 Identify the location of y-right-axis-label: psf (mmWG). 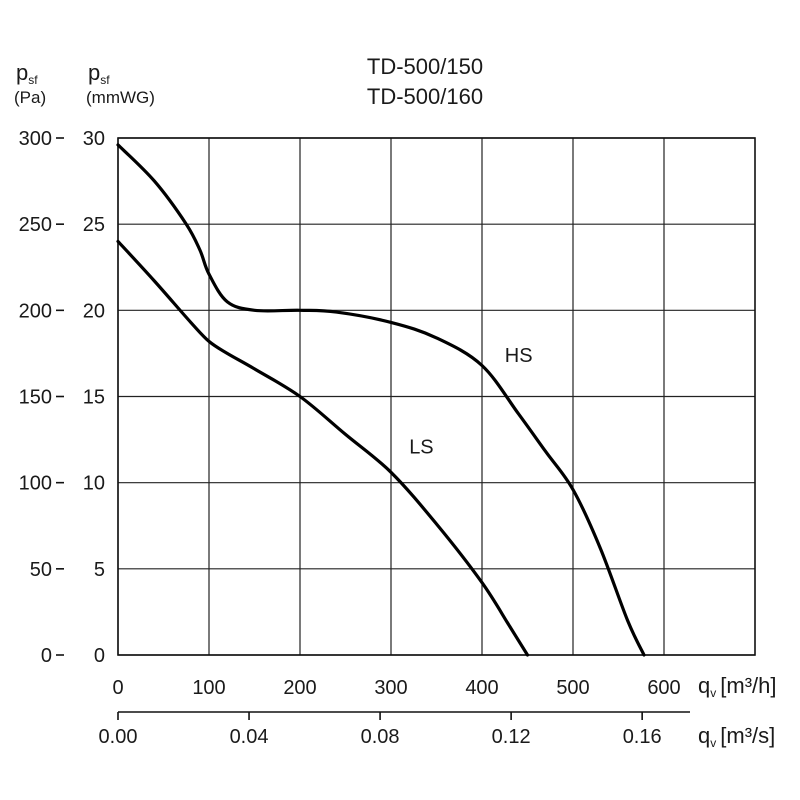
(120, 83).